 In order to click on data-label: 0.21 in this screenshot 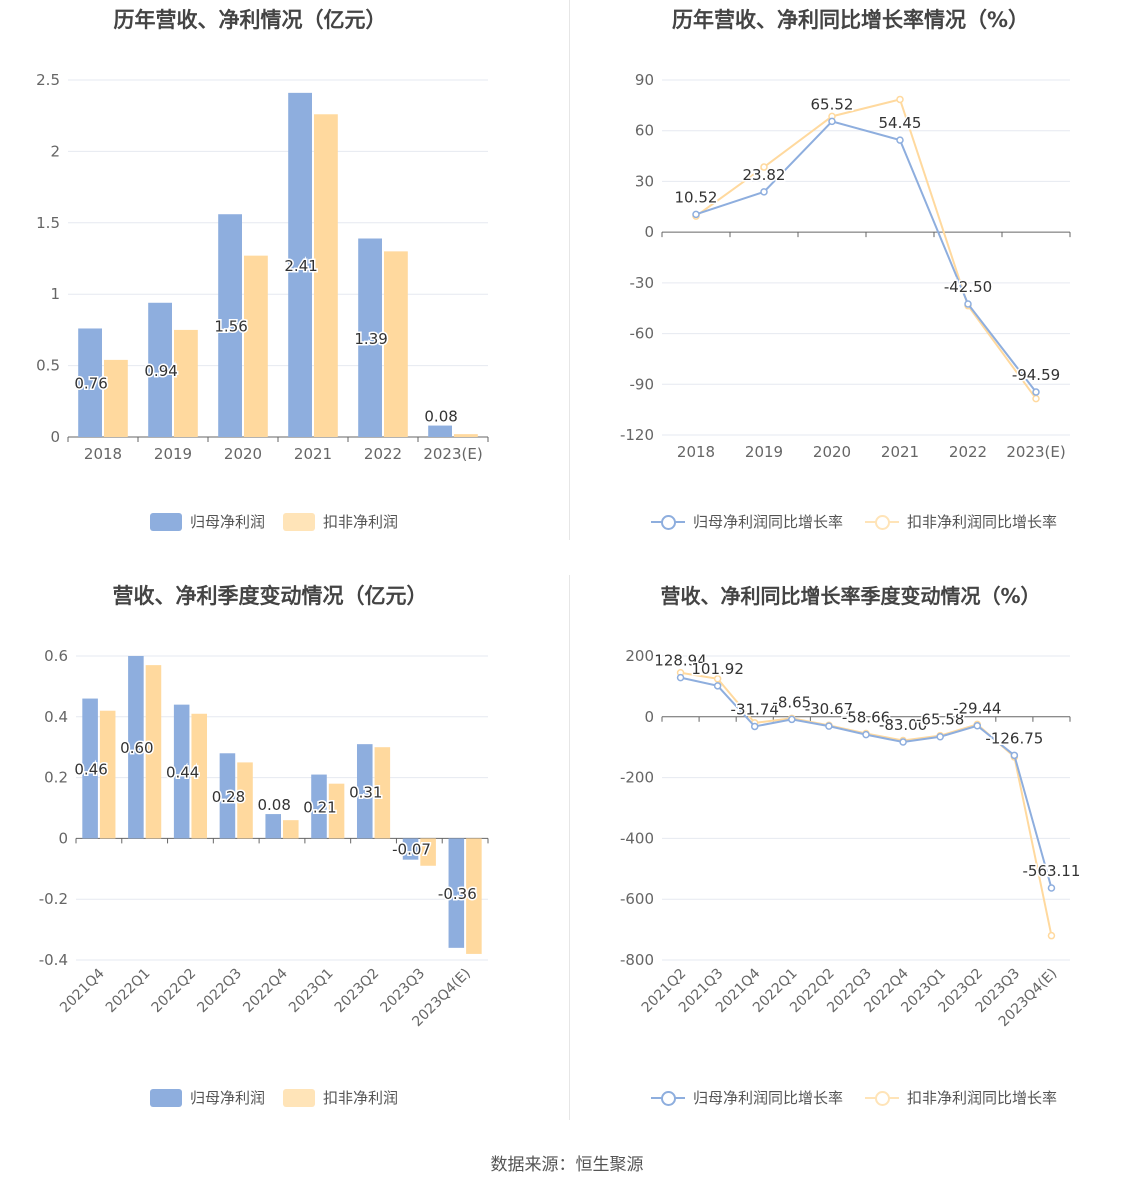, I will do `click(319, 807)`.